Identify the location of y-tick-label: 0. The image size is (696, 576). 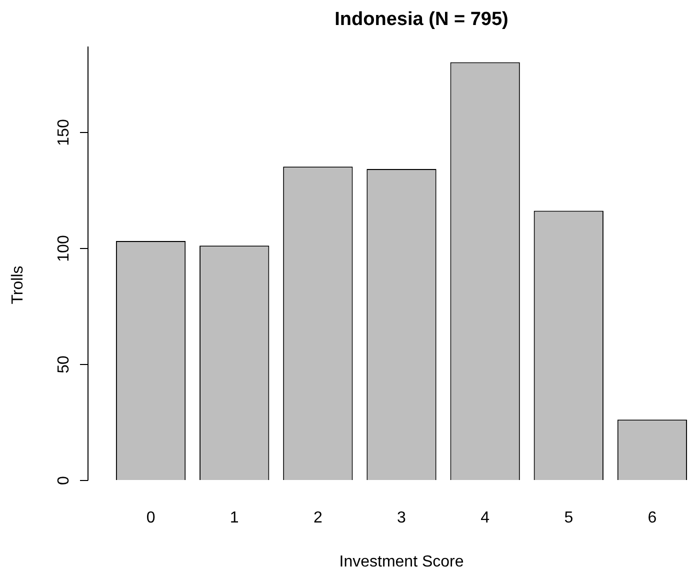
(63, 480).